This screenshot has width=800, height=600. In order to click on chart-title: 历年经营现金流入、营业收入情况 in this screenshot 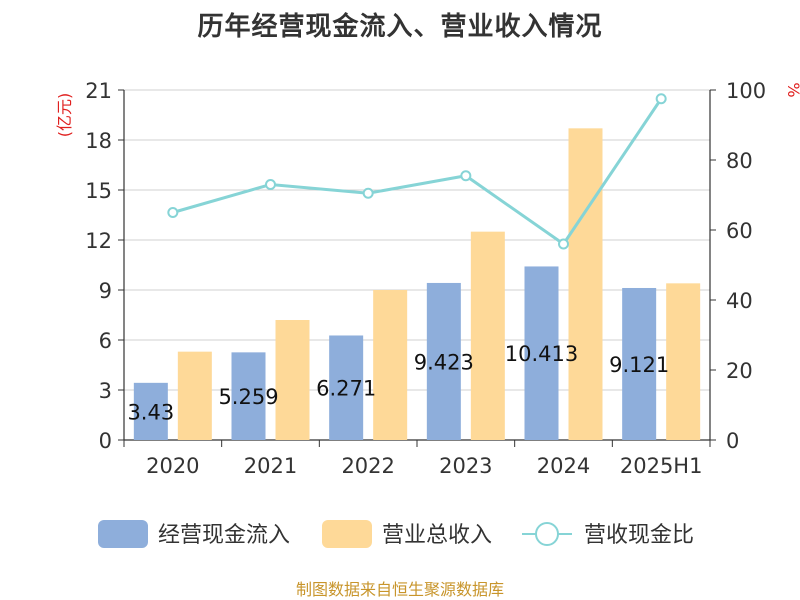, I will do `click(400, 27)`.